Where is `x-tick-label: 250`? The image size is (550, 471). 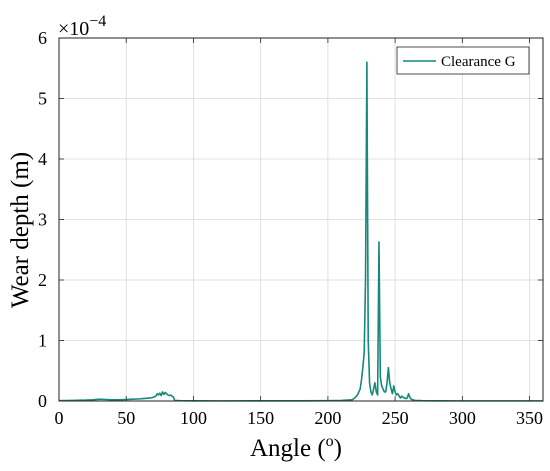
x-tick-label: 250 is located at coordinates (395, 418).